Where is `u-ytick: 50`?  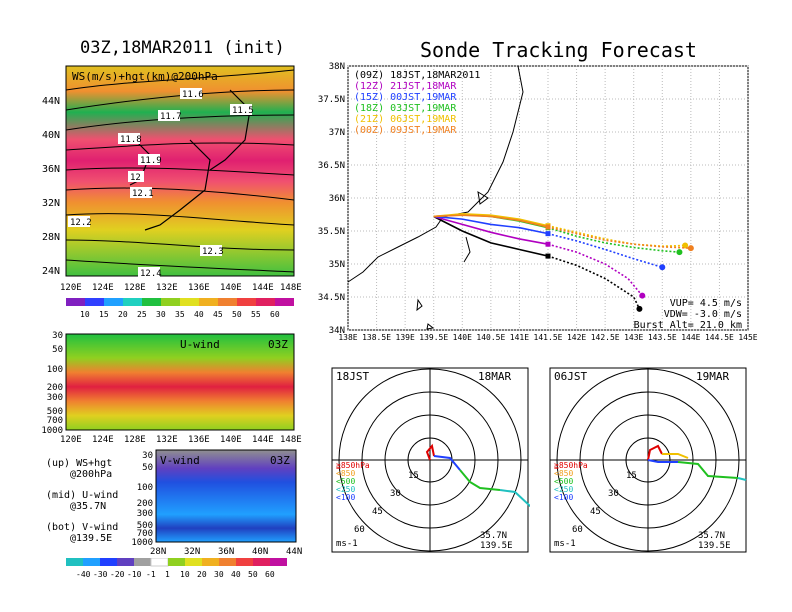
u-ytick: 50 is located at coordinates (57, 350).